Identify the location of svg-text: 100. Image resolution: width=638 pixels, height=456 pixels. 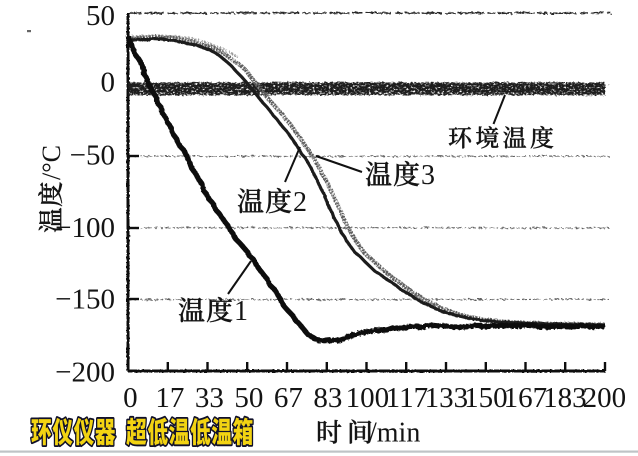
(368, 398).